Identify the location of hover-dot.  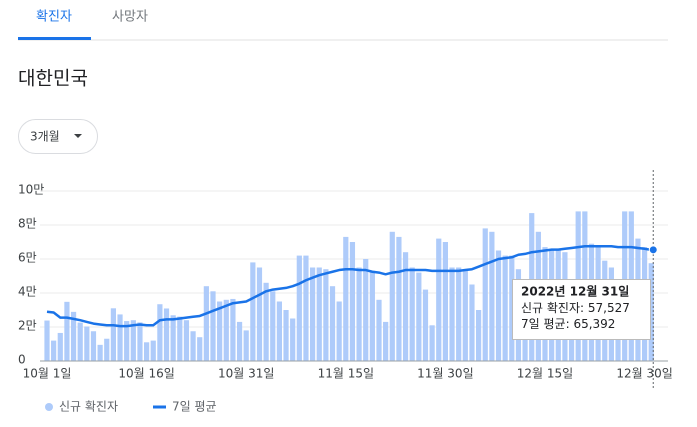
(653, 250).